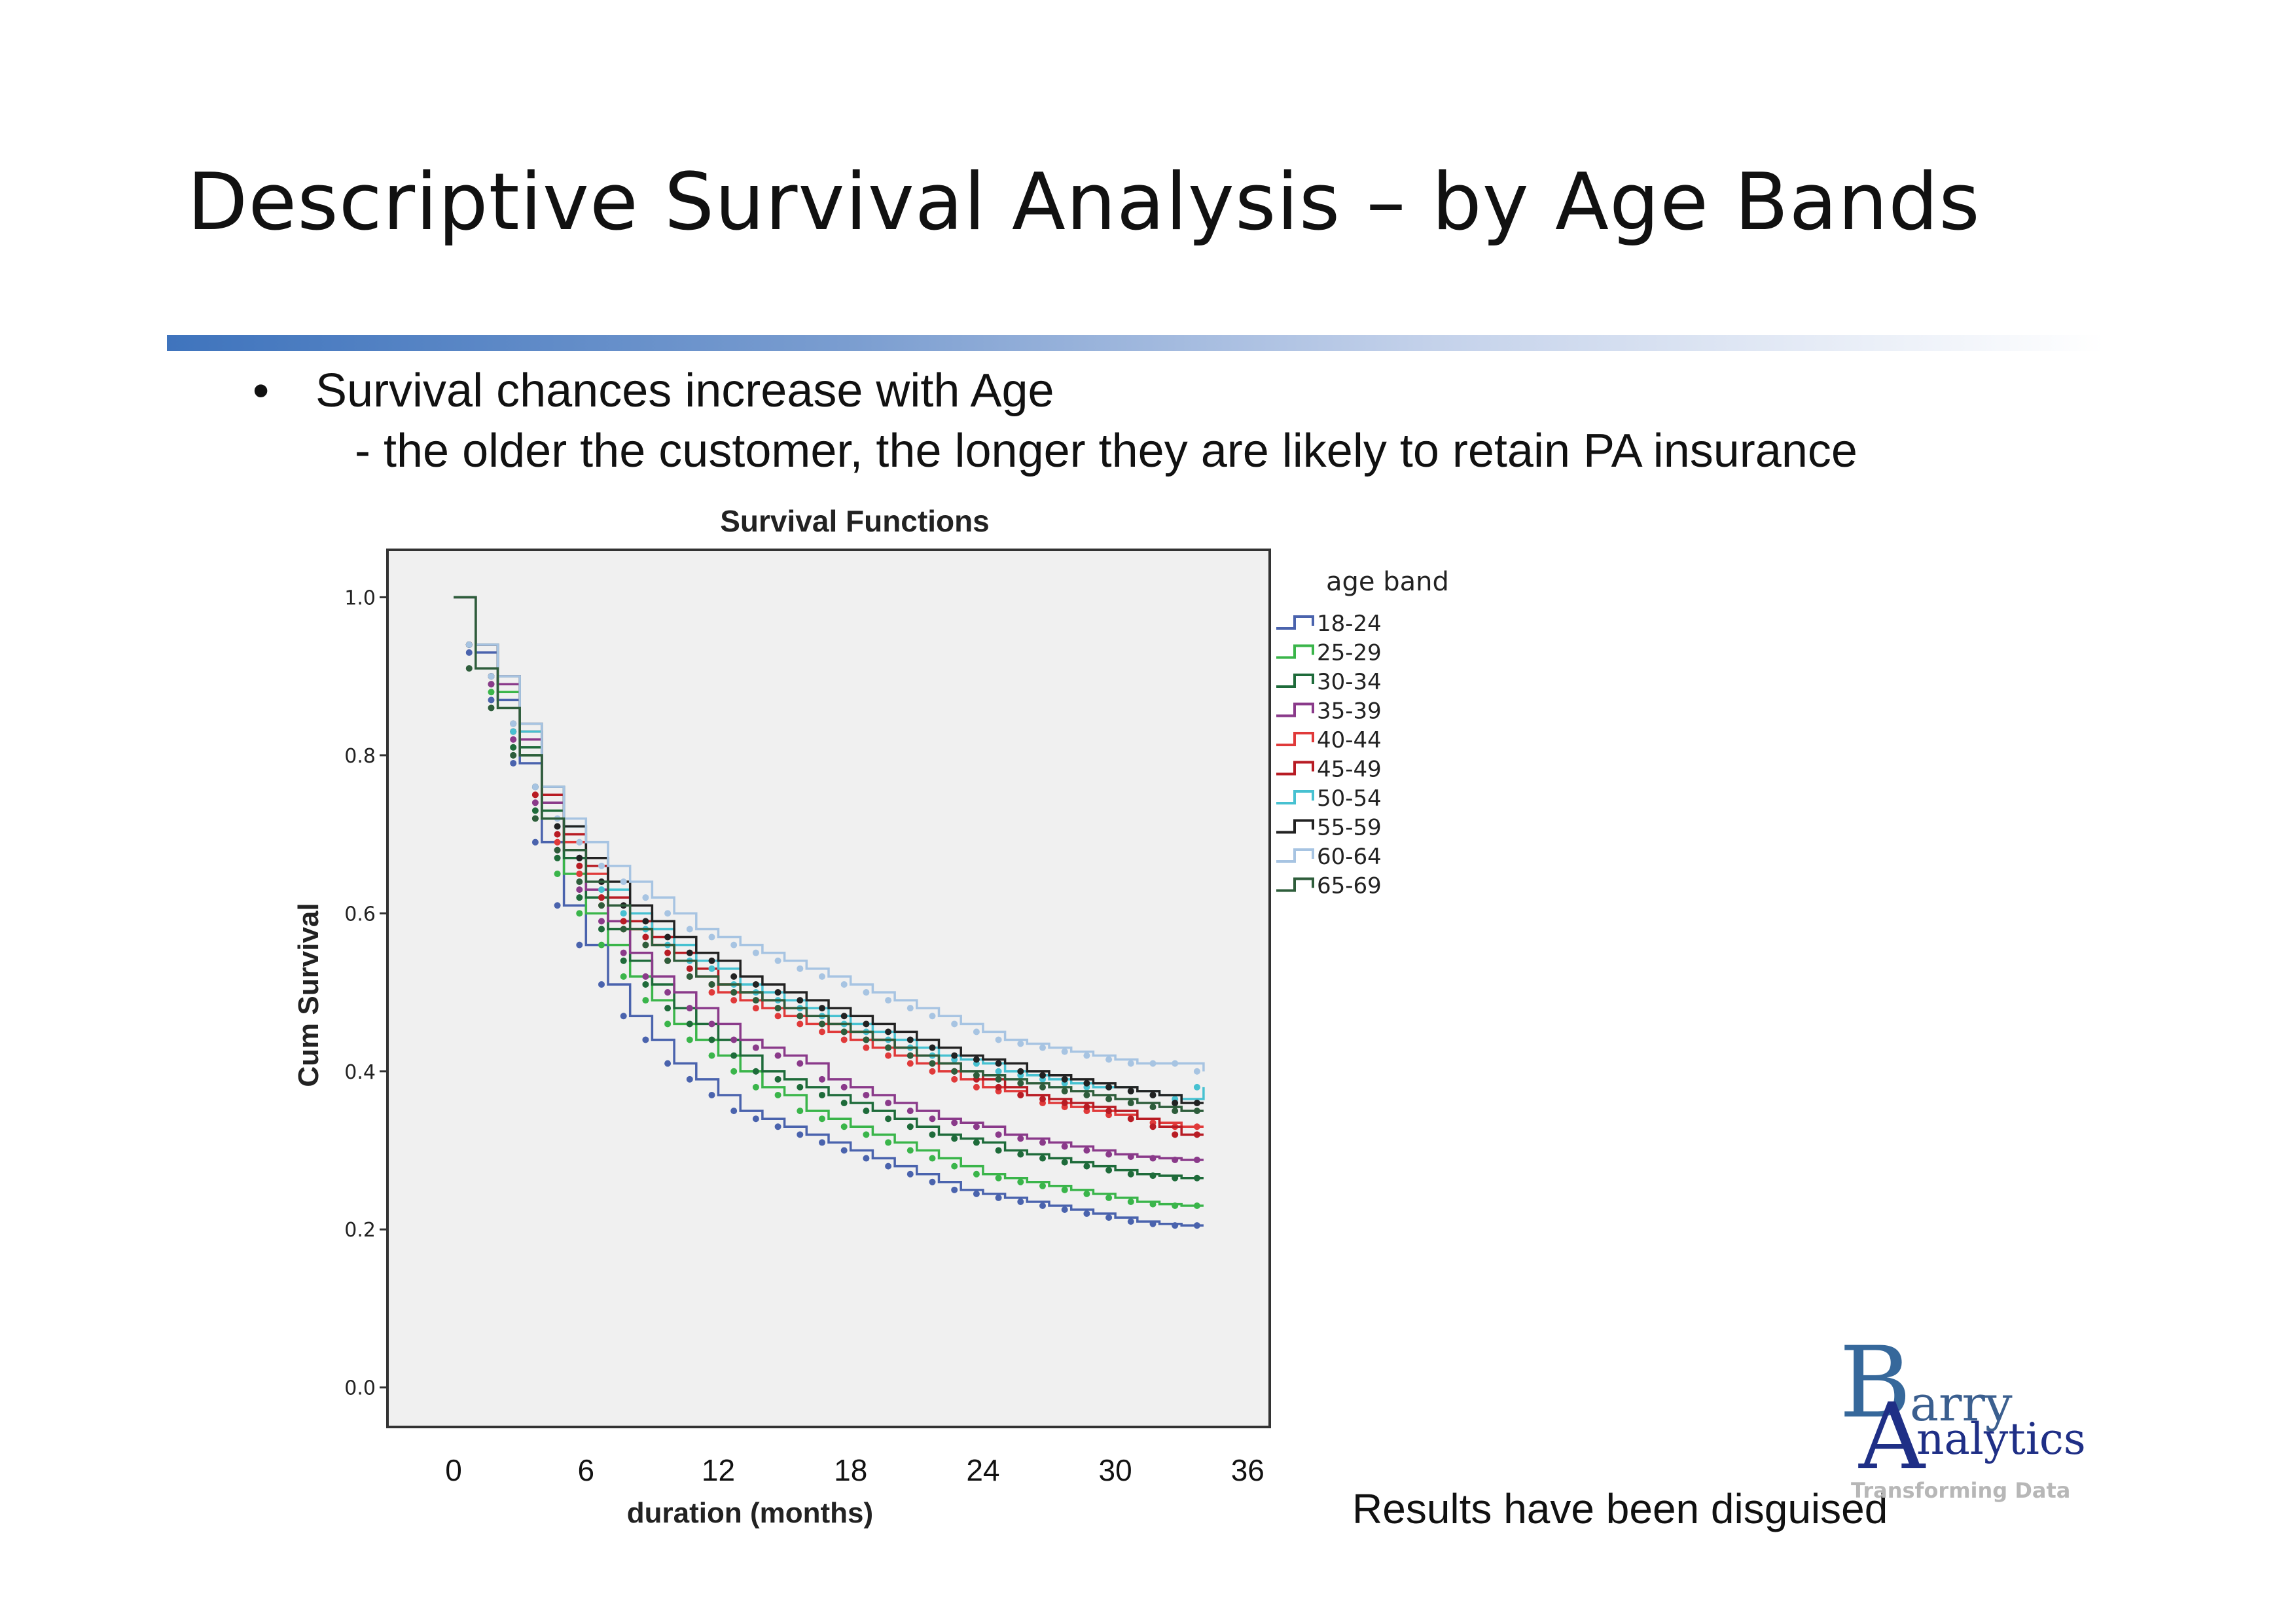 The image size is (2296, 1624). Describe the element at coordinates (1387, 582) in the screenshot. I see `legend-title: age band` at that location.